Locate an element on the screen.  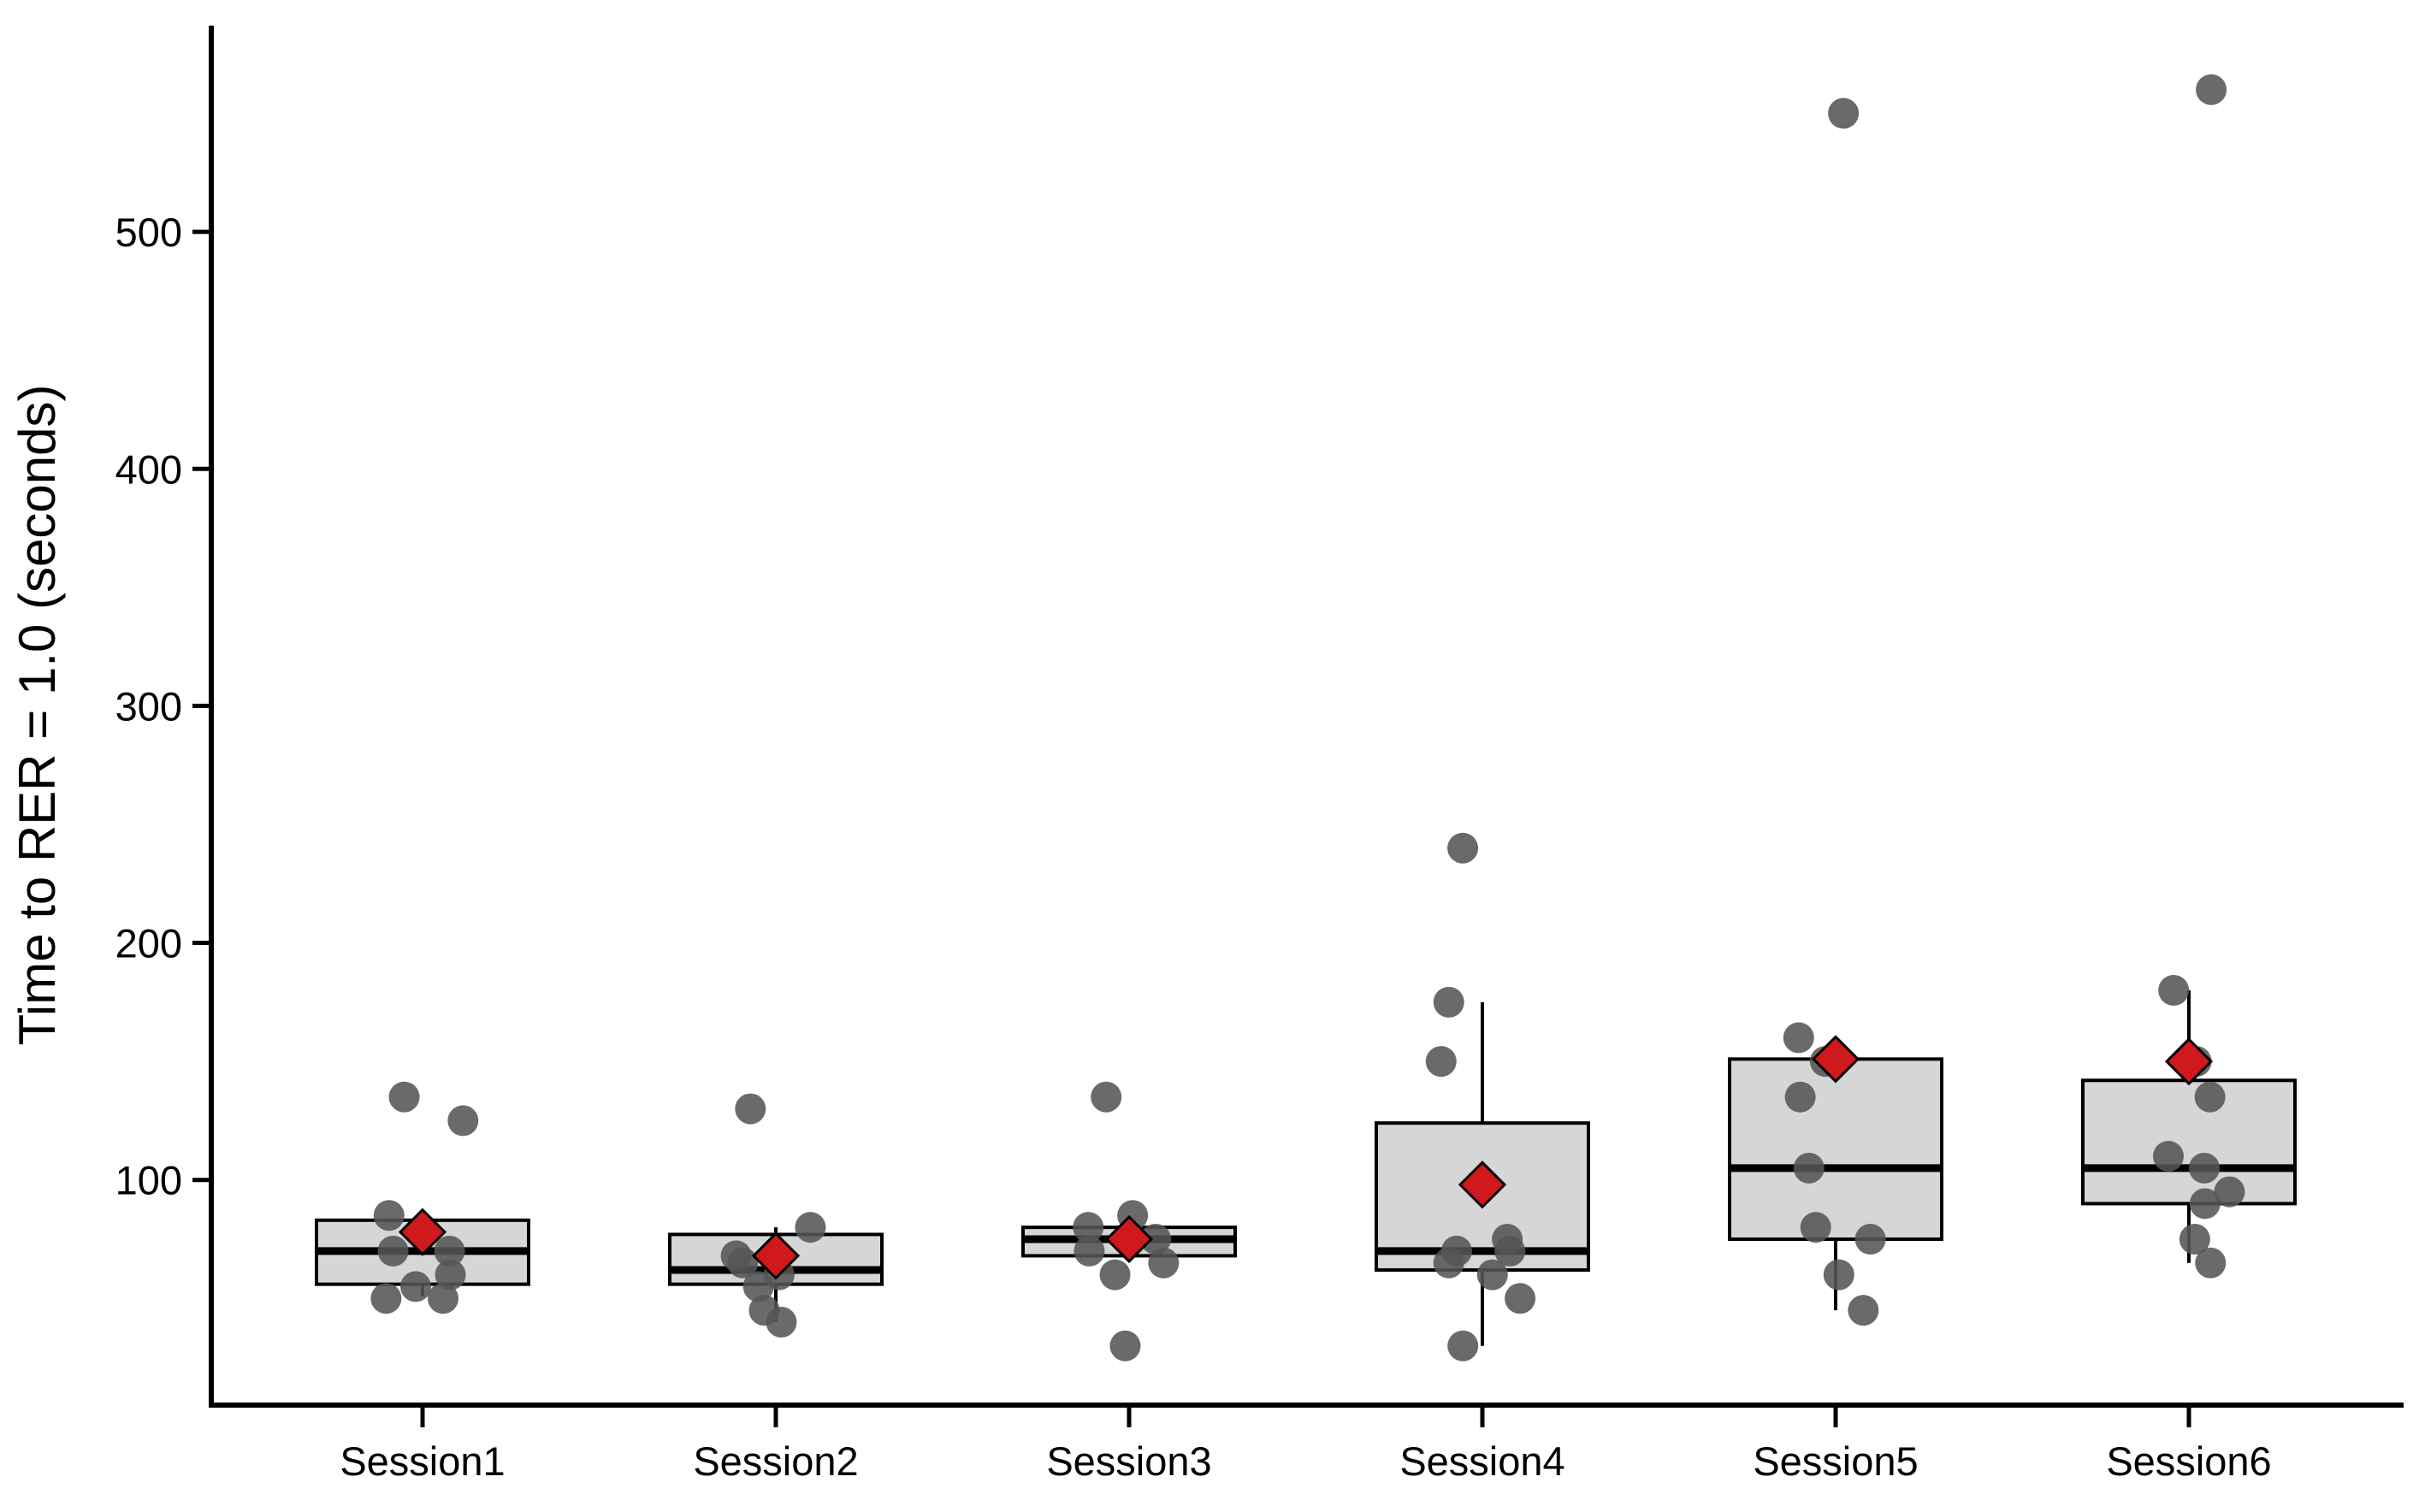
box-Session6 is located at coordinates (2189, 1126).